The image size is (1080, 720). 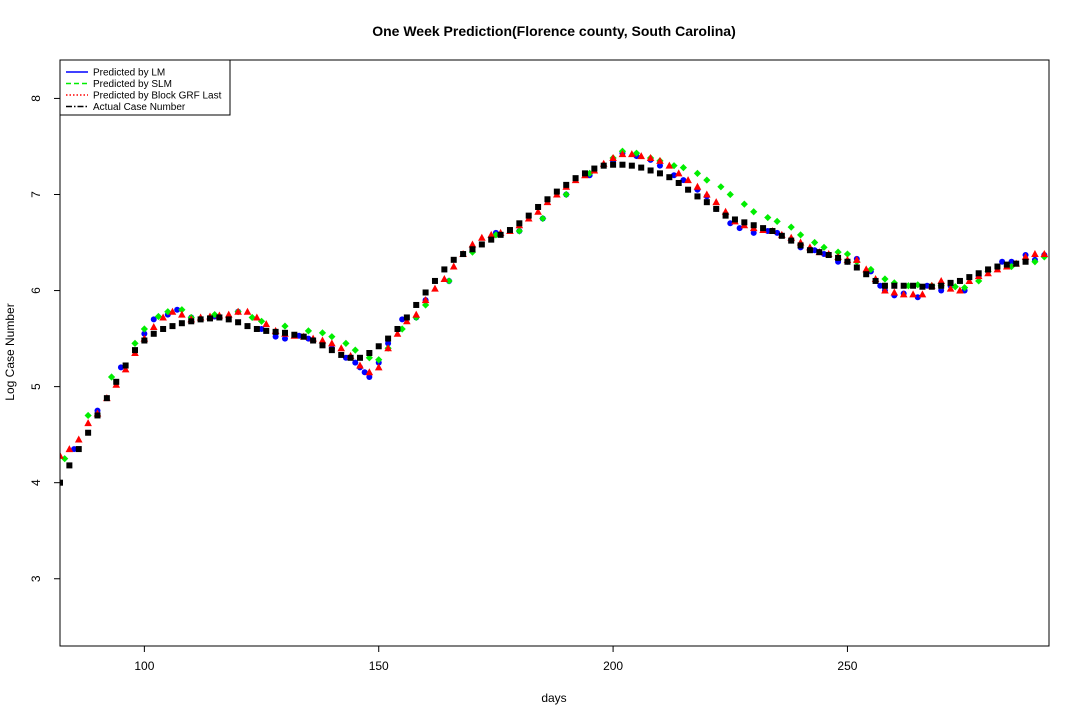 What do you see at coordinates (36, 98) in the screenshot?
I see `y-tick-label: 8` at bounding box center [36, 98].